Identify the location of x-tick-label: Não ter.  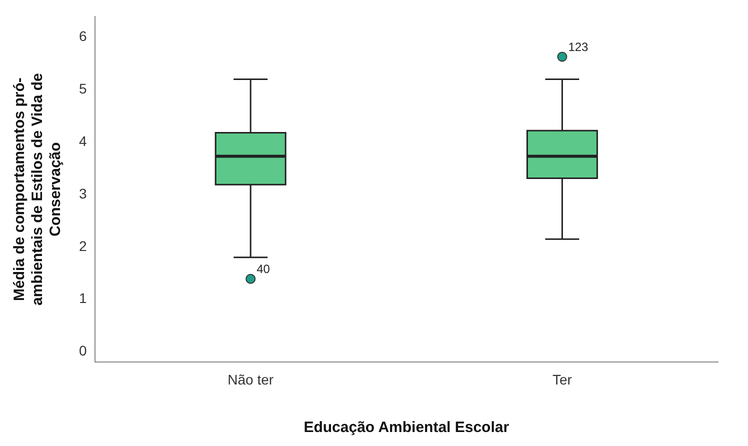
(251, 379).